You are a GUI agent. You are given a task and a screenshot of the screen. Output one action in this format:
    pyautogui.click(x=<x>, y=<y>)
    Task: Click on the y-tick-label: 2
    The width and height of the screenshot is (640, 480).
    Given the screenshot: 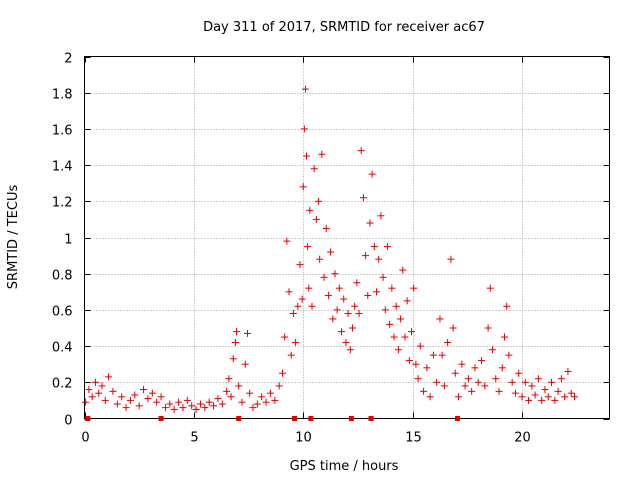 What is the action you would take?
    pyautogui.click(x=68, y=59)
    